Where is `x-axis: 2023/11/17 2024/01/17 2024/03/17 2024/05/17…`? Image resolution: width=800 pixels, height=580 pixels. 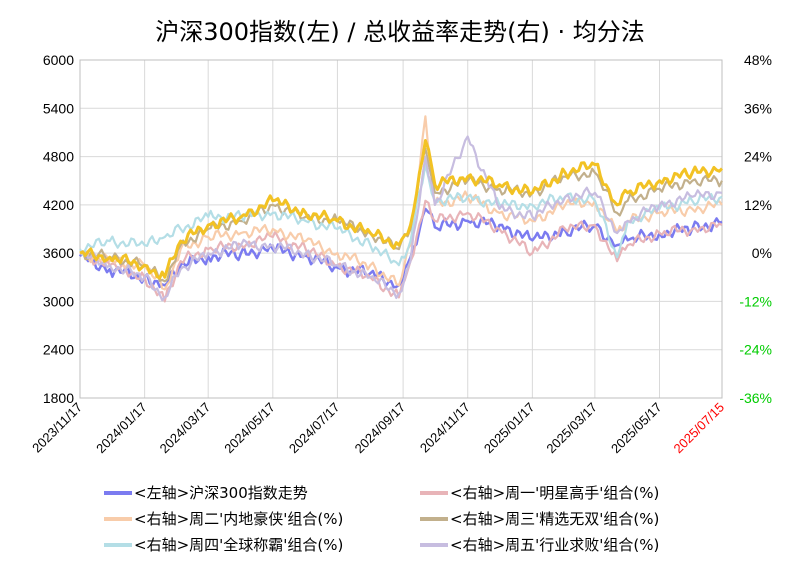
x-axis: 2023/11/17 2024/01/17 2024/03/17 2024/05/17… is located at coordinates (378, 428).